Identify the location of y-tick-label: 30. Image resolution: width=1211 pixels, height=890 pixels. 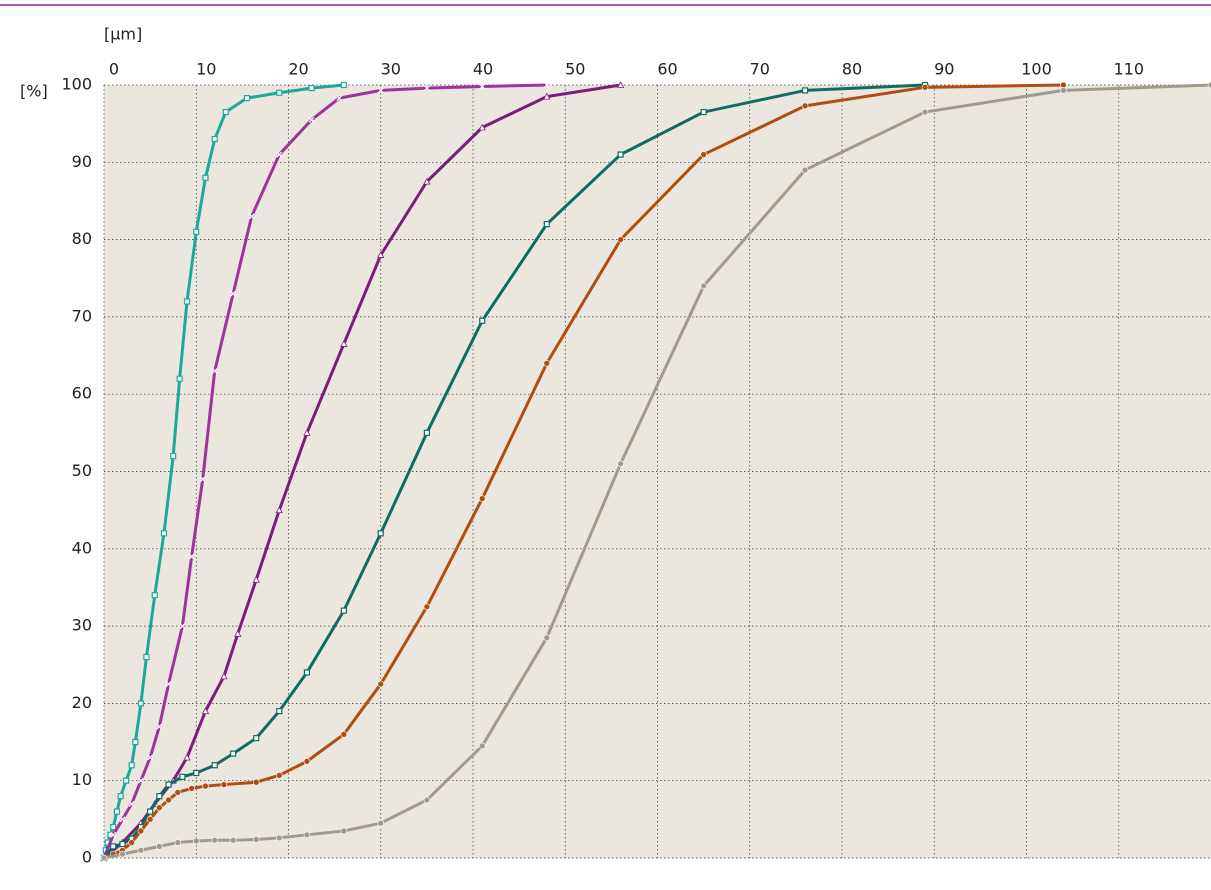
(82, 625).